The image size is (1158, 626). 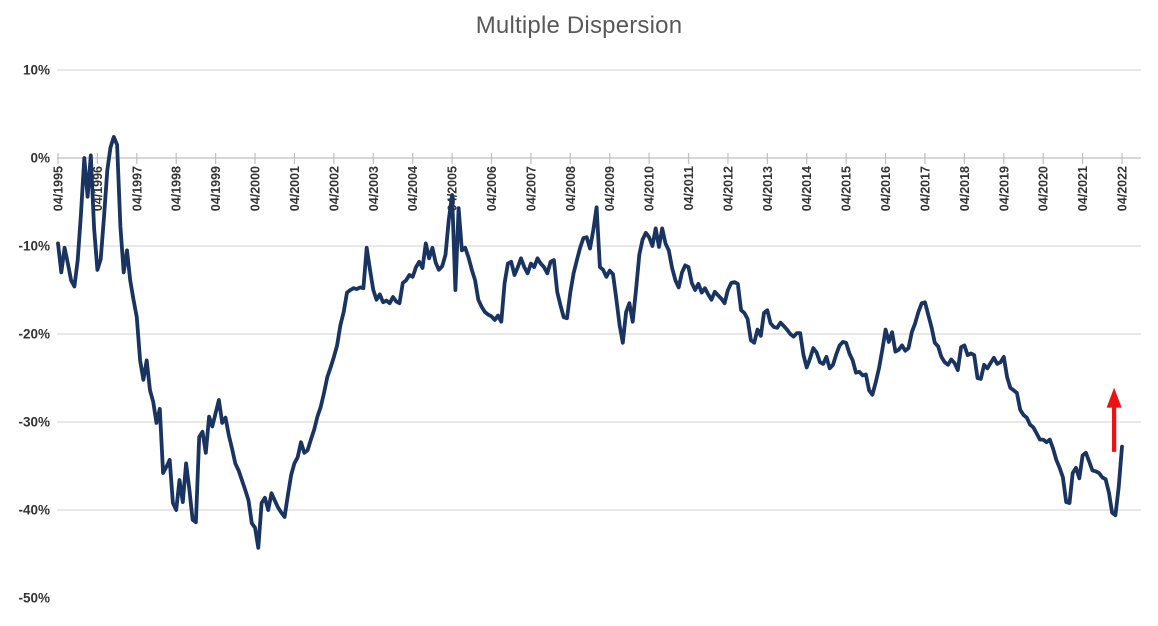 I want to click on x-tick-label: 04/2010, so click(x=650, y=188).